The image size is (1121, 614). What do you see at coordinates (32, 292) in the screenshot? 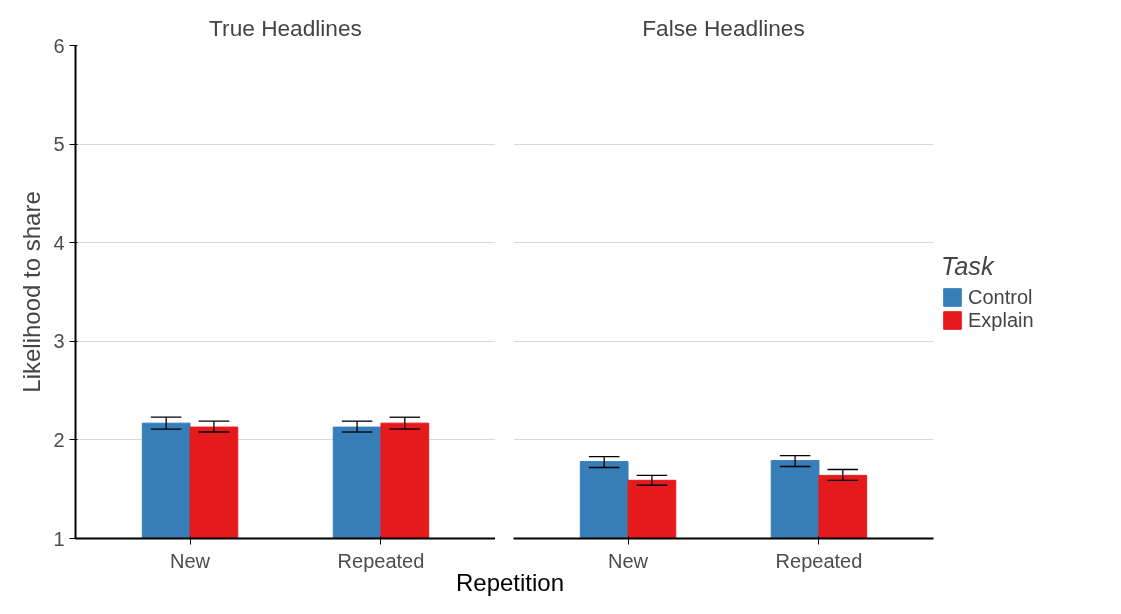
I see `y-axis-title: Likelihood to share` at bounding box center [32, 292].